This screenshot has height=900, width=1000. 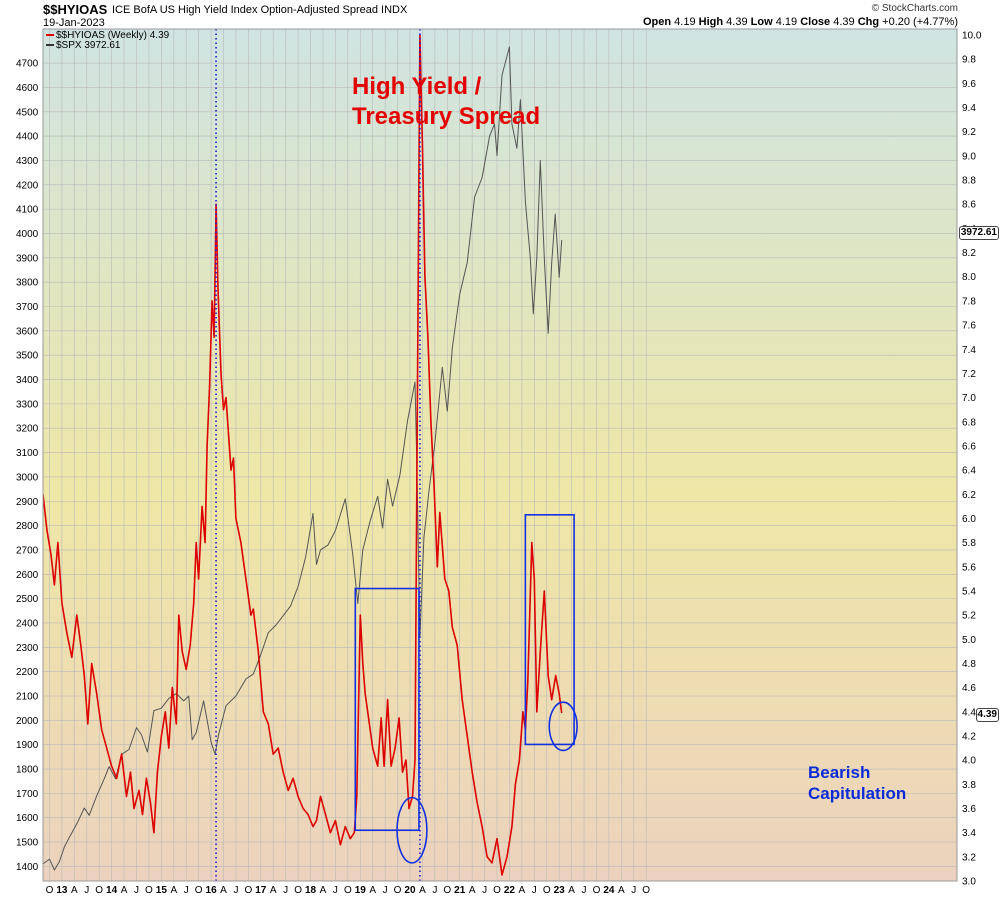 I want to click on right-axis-tick-label: 5.6, so click(x=969, y=567).